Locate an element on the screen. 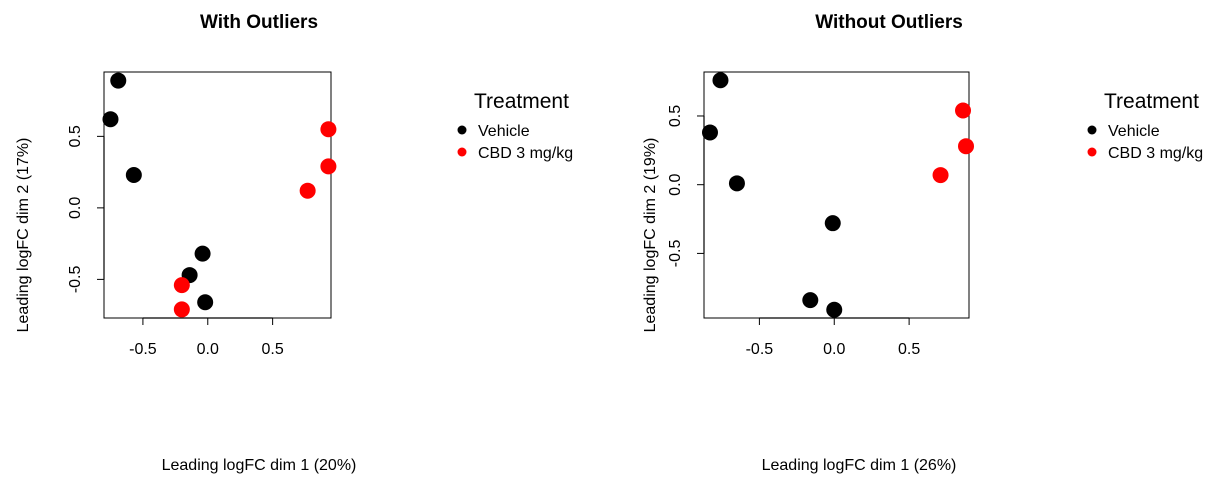 The height and width of the screenshot is (487, 1220). y-axis-label: Leading logFC dim 2 (17%) is located at coordinates (23, 235).